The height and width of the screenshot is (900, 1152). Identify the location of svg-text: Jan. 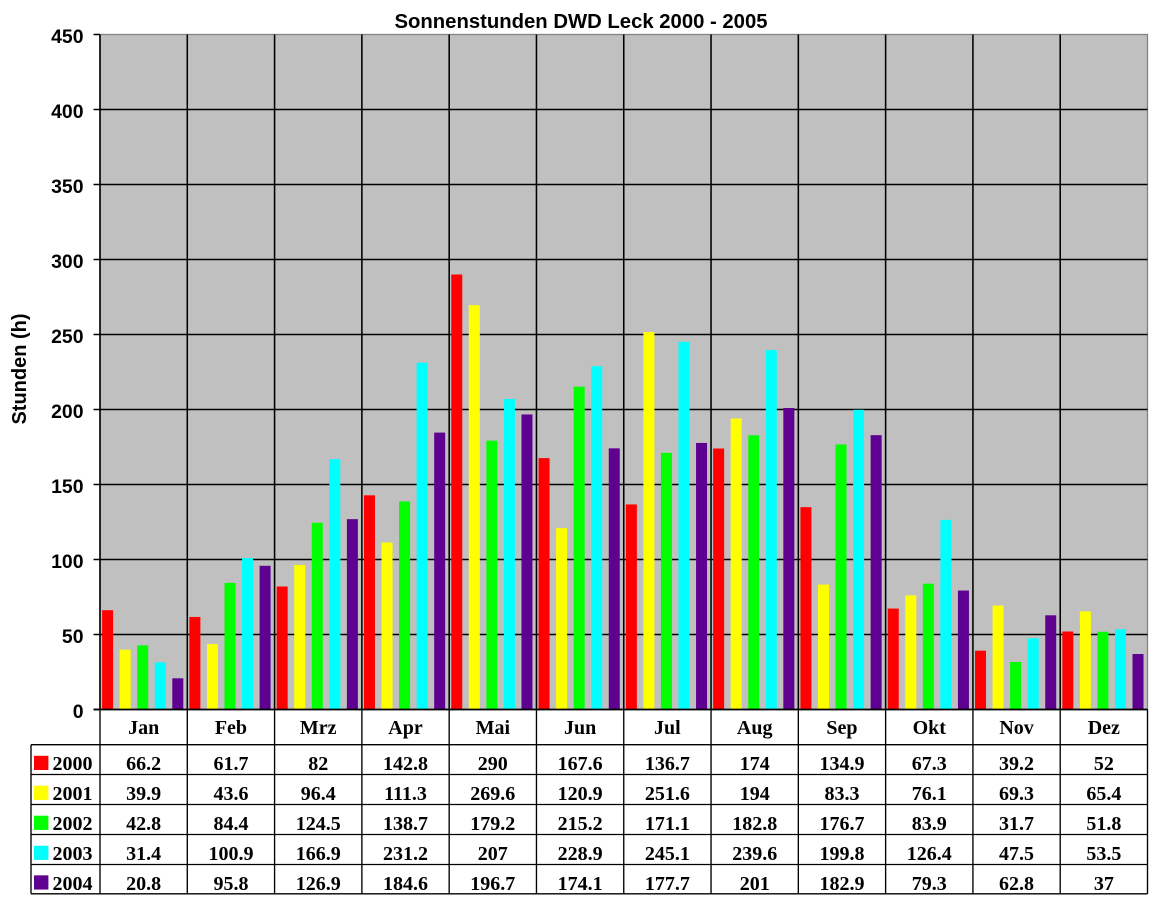
(143, 728).